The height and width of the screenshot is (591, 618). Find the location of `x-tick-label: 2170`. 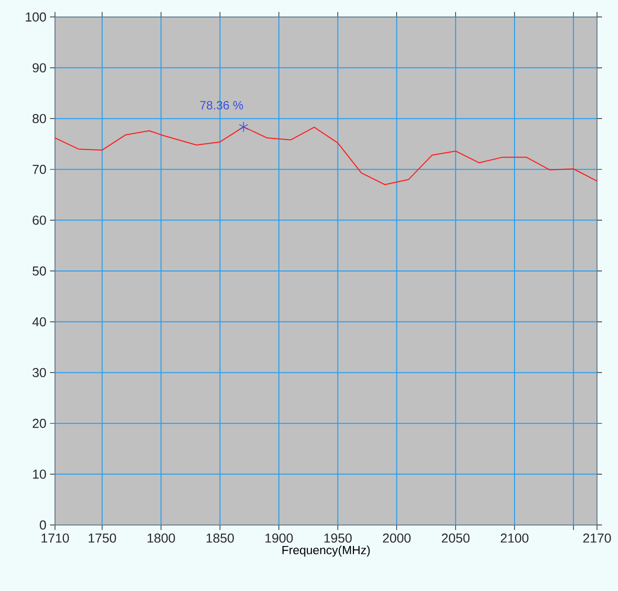

x-tick-label: 2170 is located at coordinates (597, 538).